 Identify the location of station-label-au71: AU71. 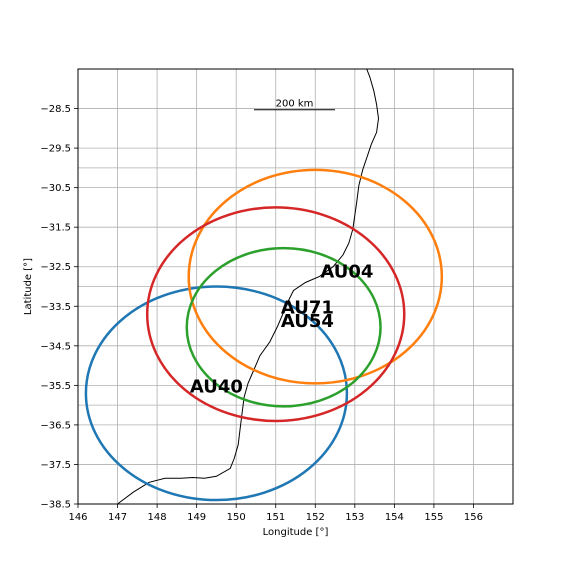
(307, 307).